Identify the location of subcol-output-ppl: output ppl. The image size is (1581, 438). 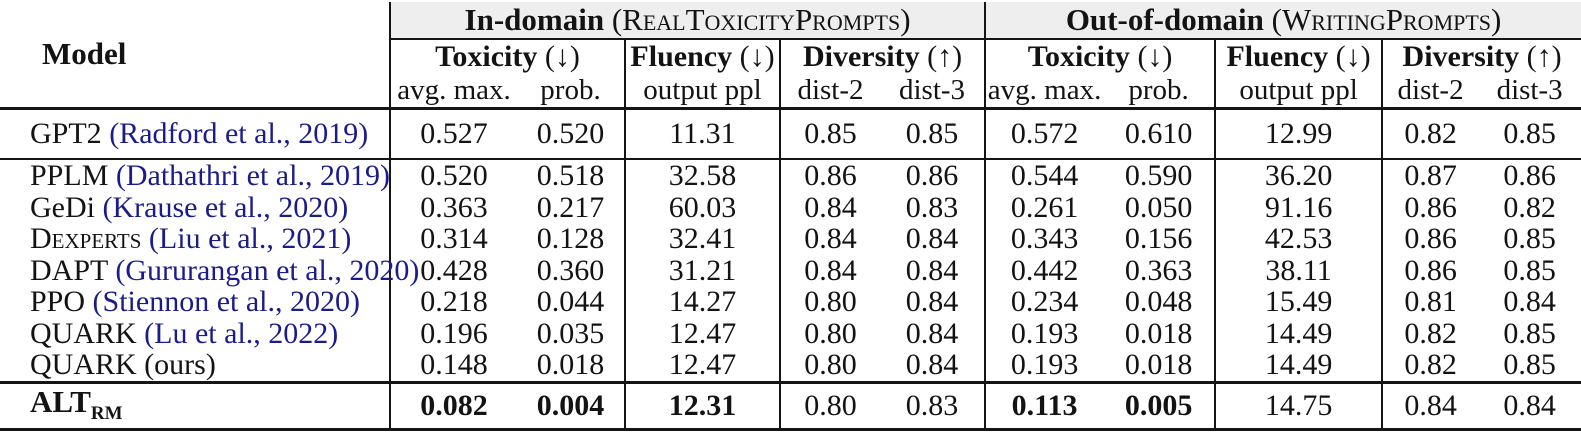
(1298, 92).